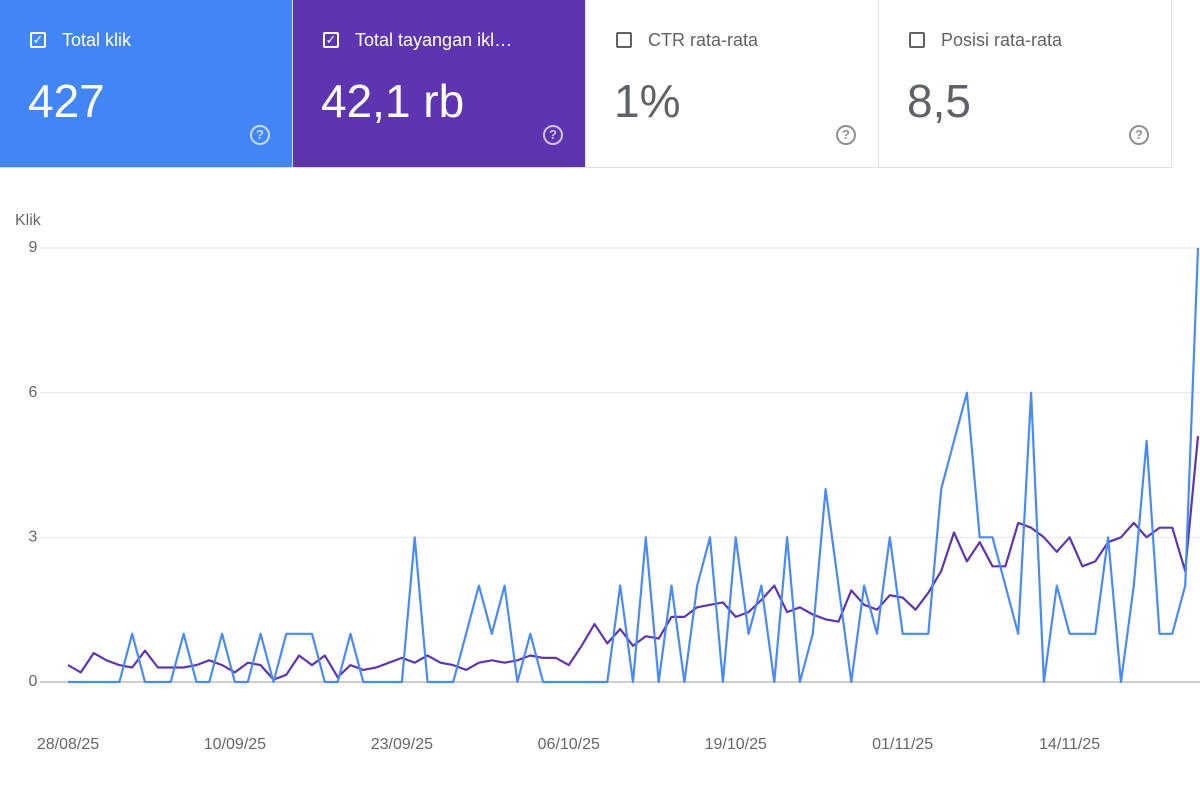 The width and height of the screenshot is (1200, 800). What do you see at coordinates (1069, 744) in the screenshot?
I see `x-tick-label: 14/11/25` at bounding box center [1069, 744].